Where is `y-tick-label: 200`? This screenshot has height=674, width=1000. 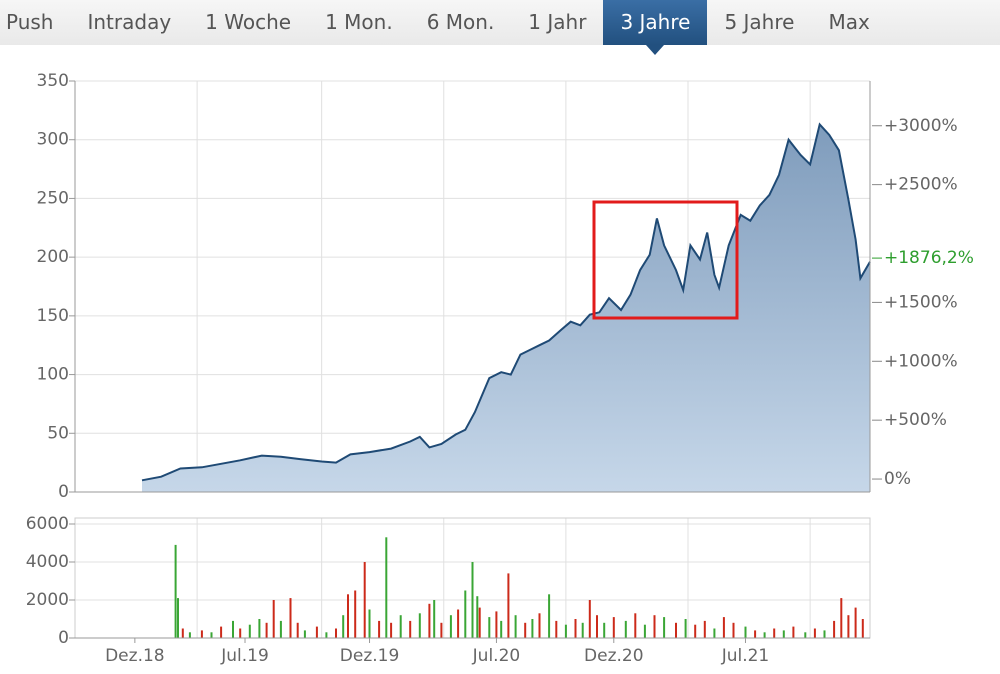
y-tick-label: 200 is located at coordinates (53, 257).